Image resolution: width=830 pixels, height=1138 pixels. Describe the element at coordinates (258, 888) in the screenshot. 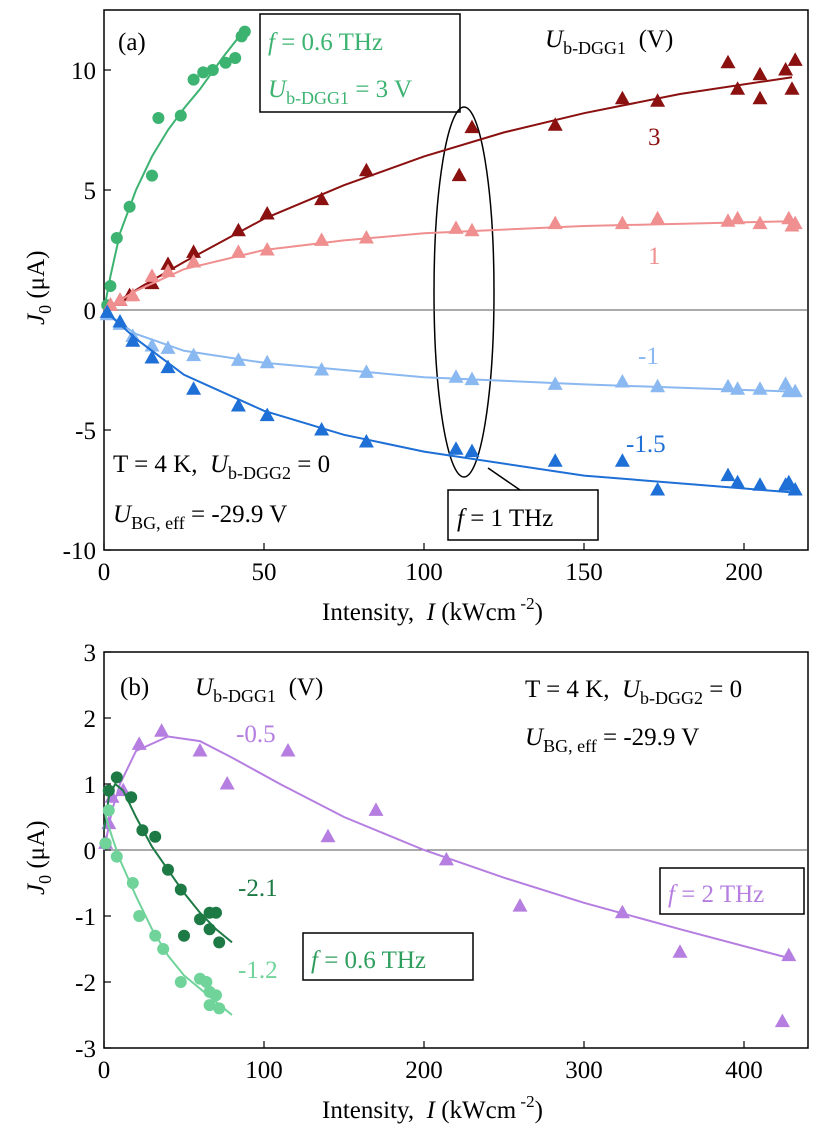

I see `series-label: -2.1` at that location.